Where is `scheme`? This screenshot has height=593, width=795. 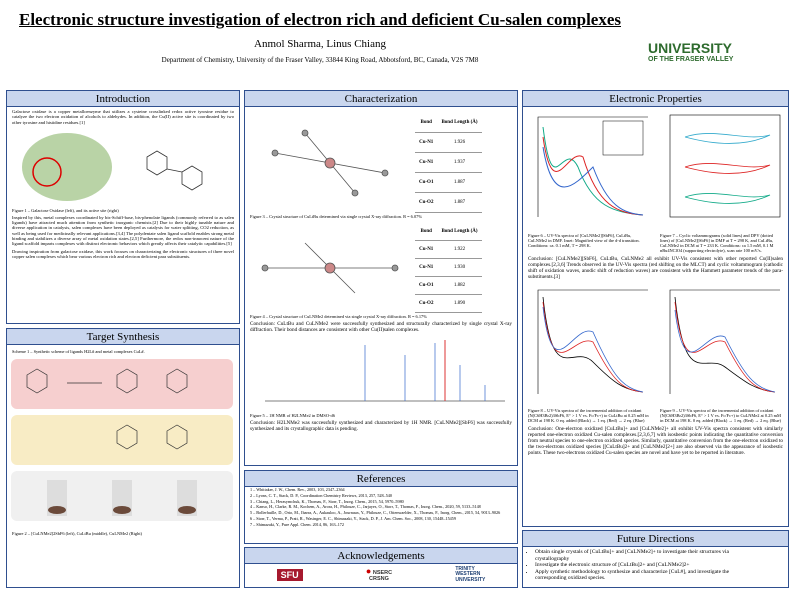
scheme is located at coordinates (122, 440).